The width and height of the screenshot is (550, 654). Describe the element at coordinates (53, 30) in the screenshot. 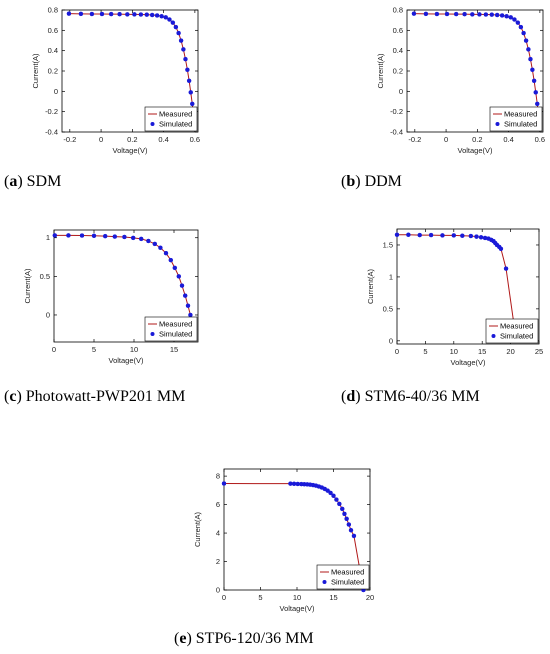

I see `y-tick-label: 0.6` at that location.